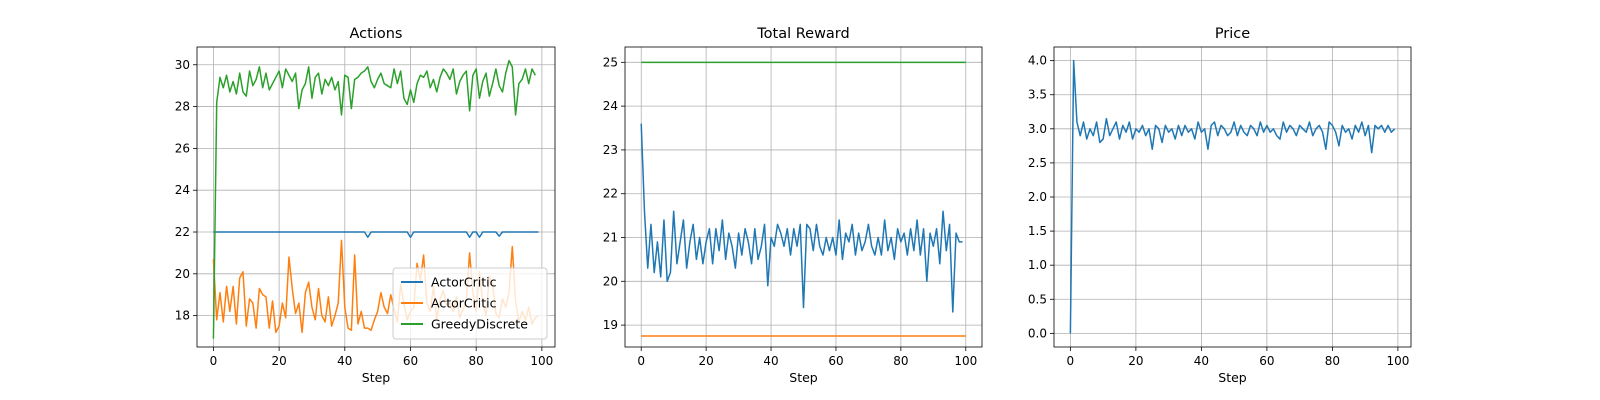 Image resolution: width=1600 pixels, height=400 pixels. Describe the element at coordinates (182, 65) in the screenshot. I see `y-tick-label: 30` at that location.